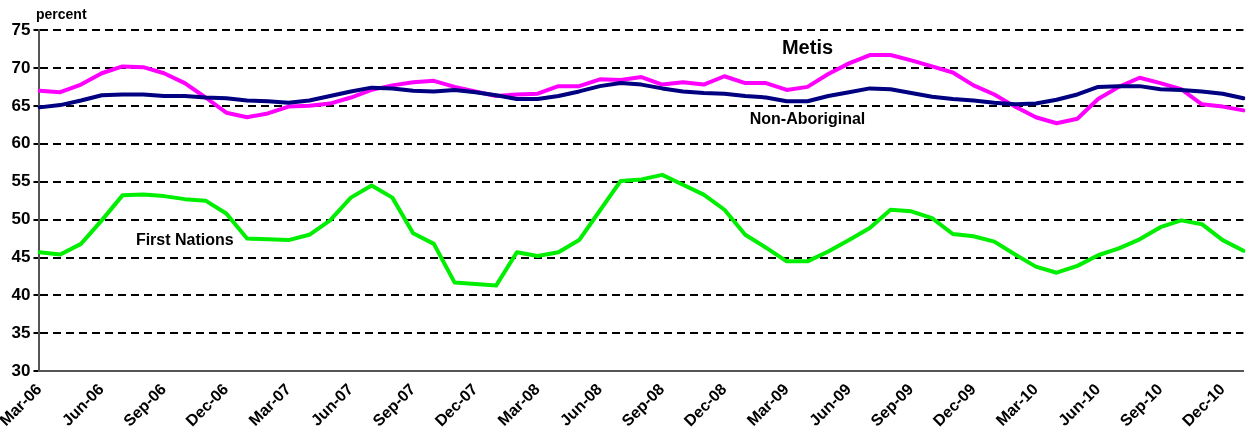 This screenshot has width=1260, height=434. Describe the element at coordinates (184, 239) in the screenshot. I see `series-label: First Nations` at that location.